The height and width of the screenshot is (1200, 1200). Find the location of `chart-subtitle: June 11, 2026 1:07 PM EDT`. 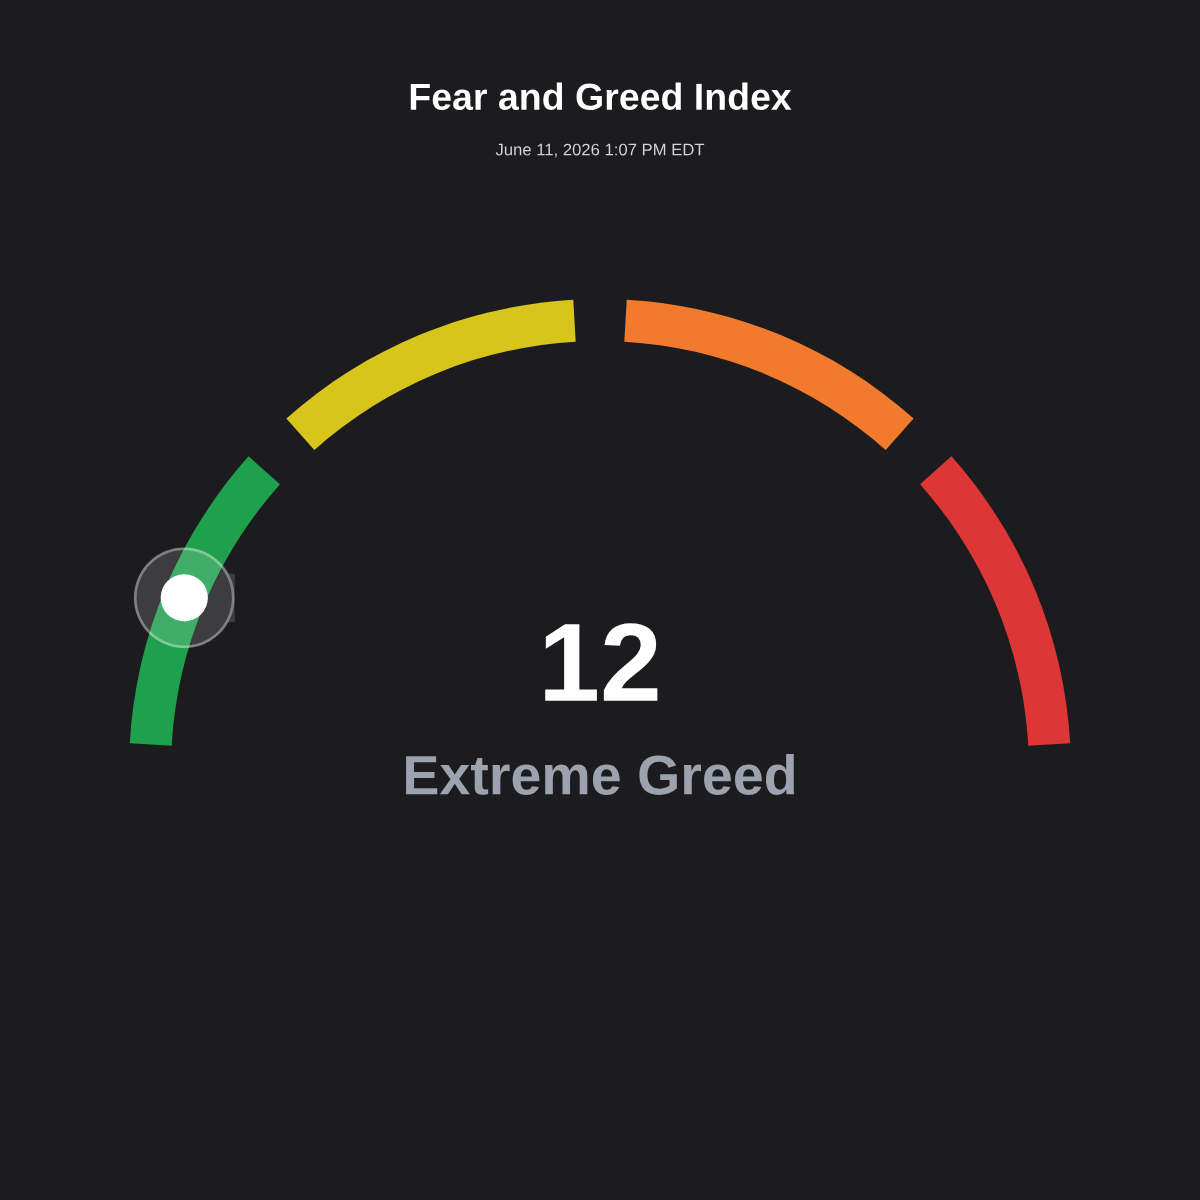

chart-subtitle: June 11, 2026 1:07 PM EDT is located at coordinates (600, 150).